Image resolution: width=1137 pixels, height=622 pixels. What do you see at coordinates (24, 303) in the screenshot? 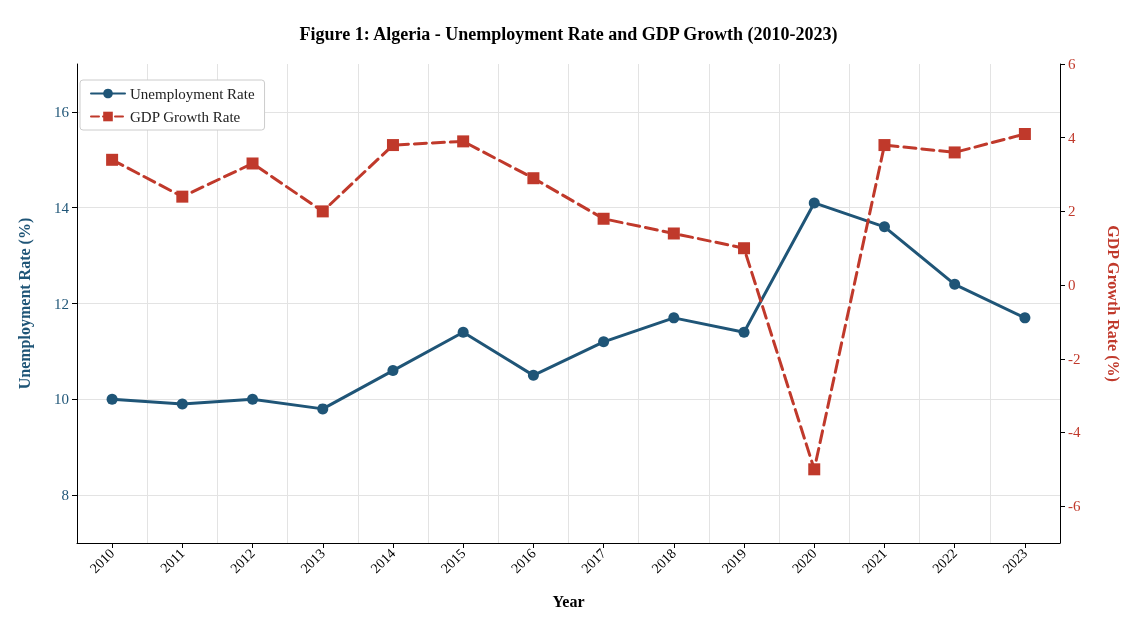
I see `y-axis-title: Unemployment Rate (%)` at bounding box center [24, 303].